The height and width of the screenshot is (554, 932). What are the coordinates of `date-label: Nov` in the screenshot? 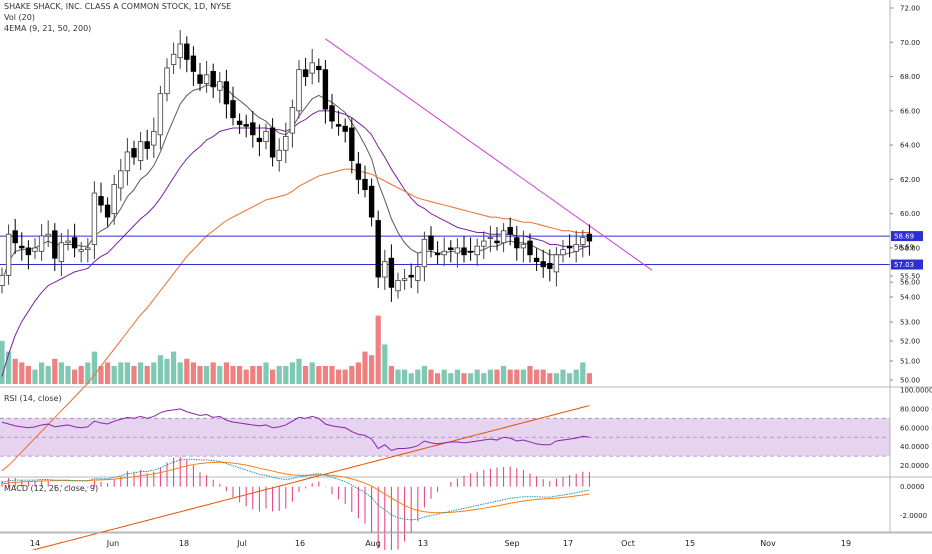 It's located at (768, 543).